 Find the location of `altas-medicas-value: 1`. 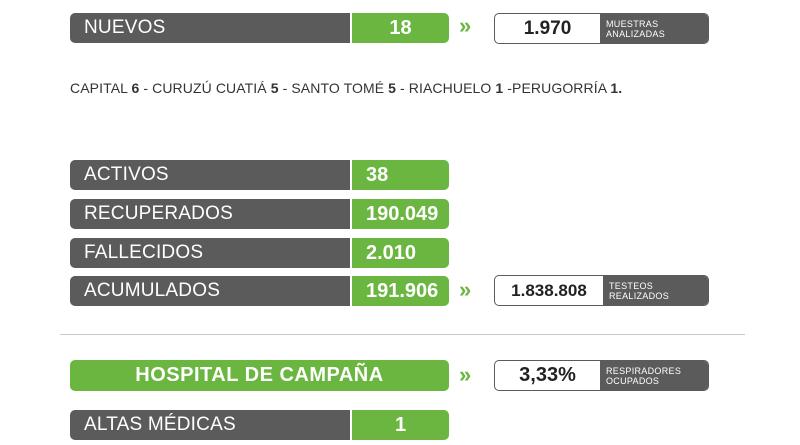

altas-medicas-value: 1 is located at coordinates (400, 425).